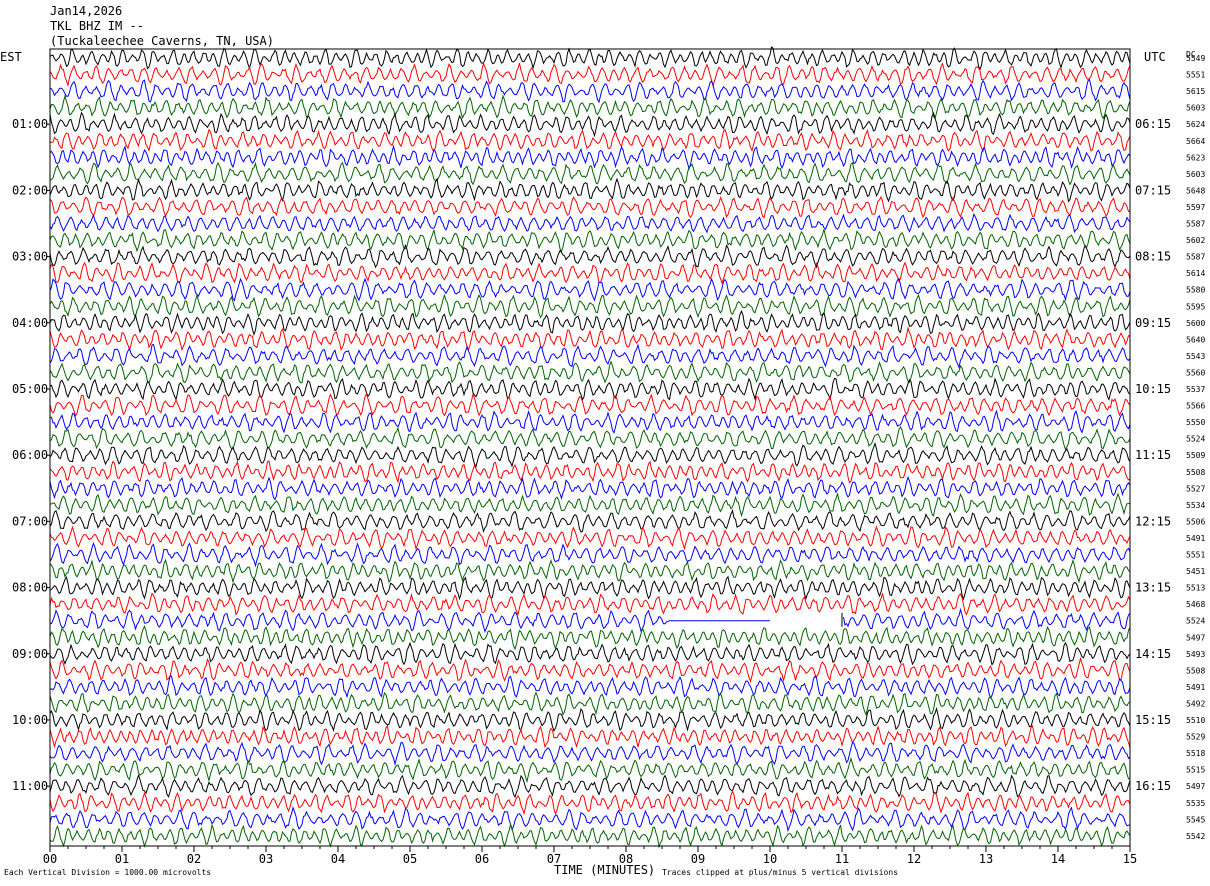  I want to click on x-axis: 00 01 02 03 04 05 06 07 08 09 10 11 12 13 14 15, so click(590, 856).